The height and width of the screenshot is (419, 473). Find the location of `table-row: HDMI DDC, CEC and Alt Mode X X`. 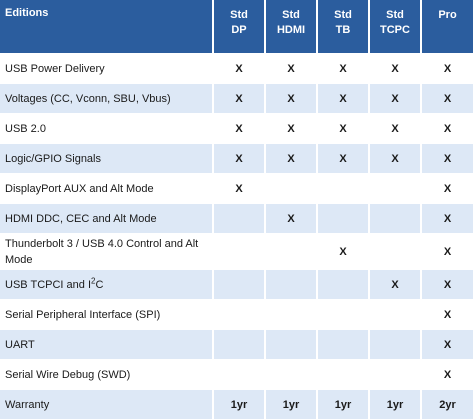

table-row: HDMI DDC, CEC and Alt Mode X X is located at coordinates (236, 219).